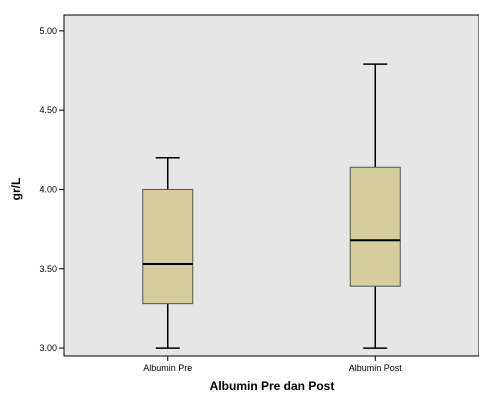  What do you see at coordinates (48, 31) in the screenshot?
I see `y-tick-label: 5.00` at bounding box center [48, 31].